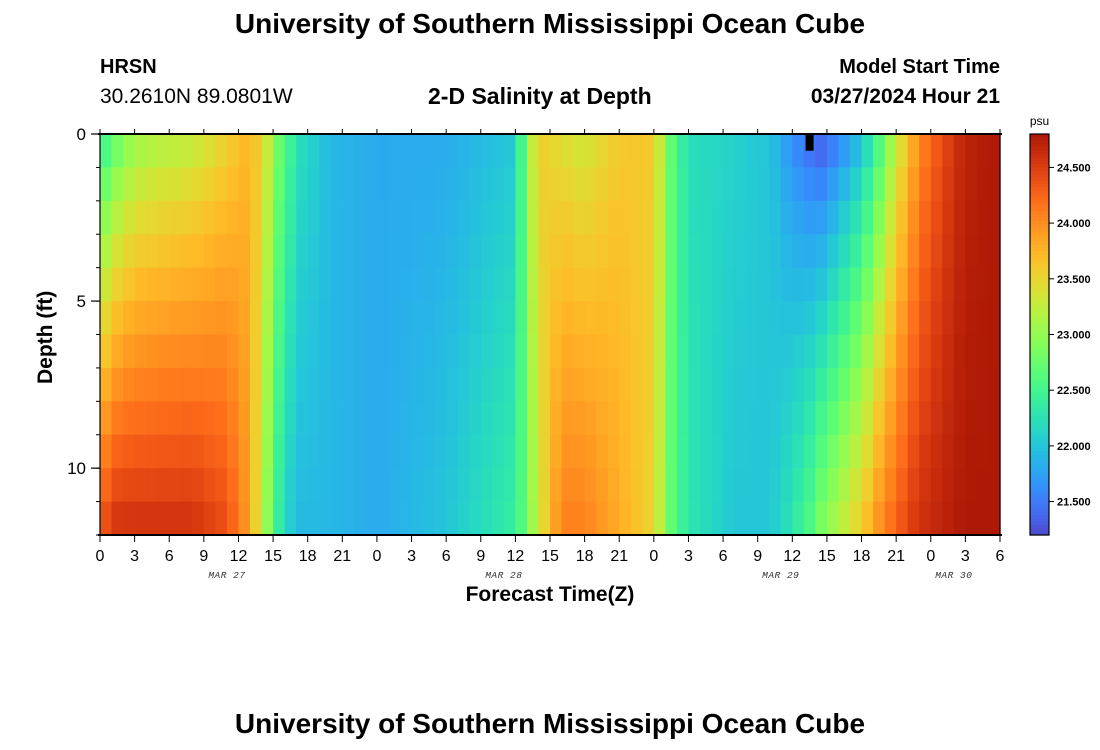 This screenshot has width=1100, height=750. What do you see at coordinates (239, 556) in the screenshot?
I see `x-tick-label: 12` at bounding box center [239, 556].